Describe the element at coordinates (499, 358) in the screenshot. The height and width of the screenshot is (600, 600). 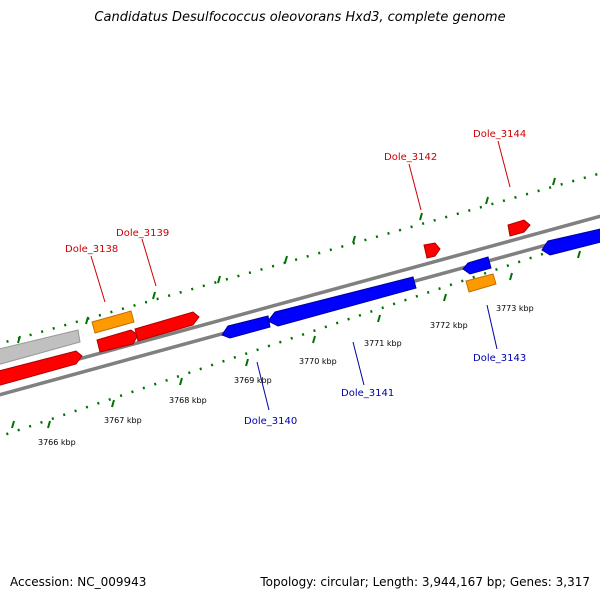
I see `gene-label-dole3143: Dole_3143` at that location.